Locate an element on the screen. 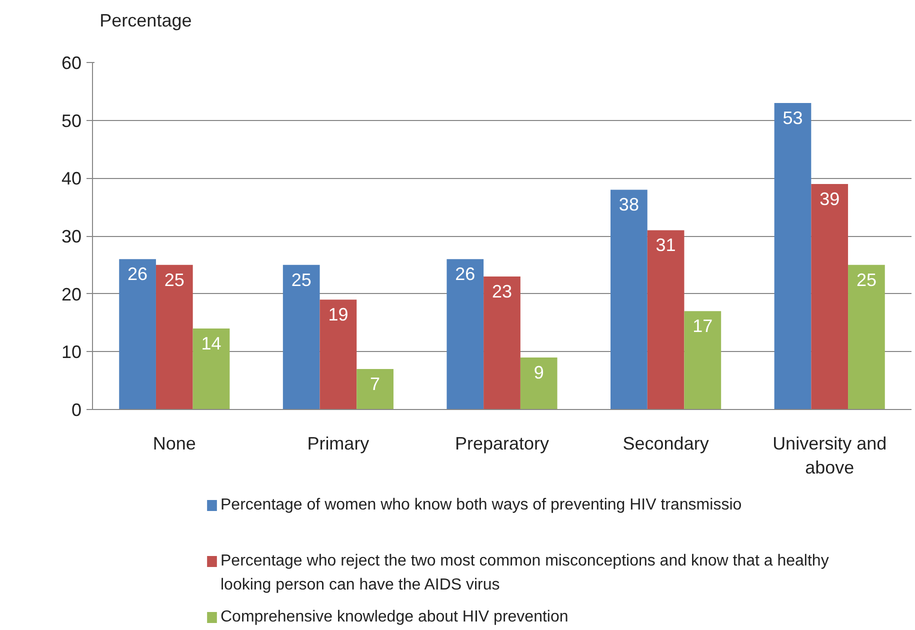 Image resolution: width=915 pixels, height=630 pixels. y-tick-label: 50 is located at coordinates (71, 120).